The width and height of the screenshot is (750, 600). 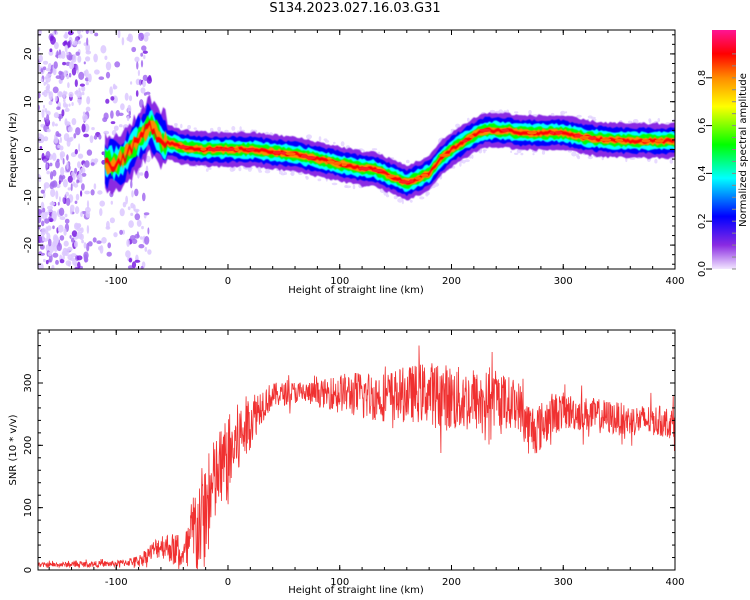 I want to click on spectrogram-xlabel: Height of straight line (km), so click(x=356, y=290).